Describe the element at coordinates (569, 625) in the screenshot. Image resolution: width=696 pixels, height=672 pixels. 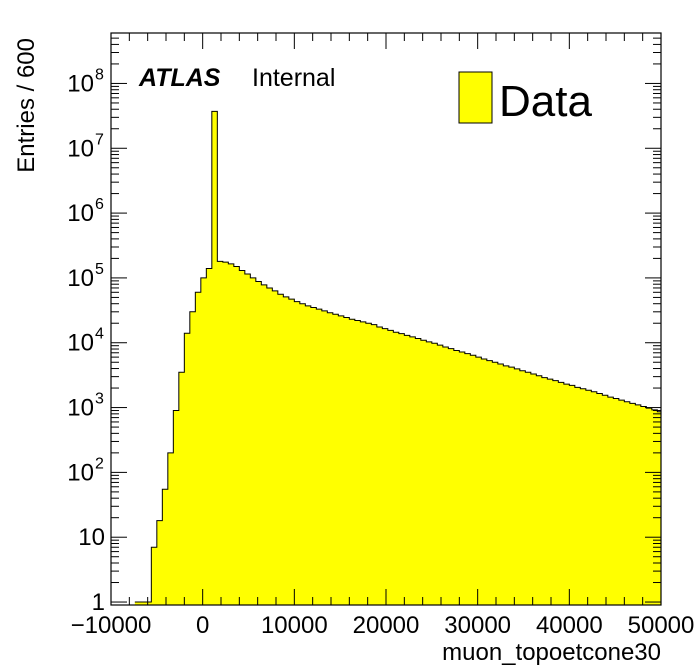
I see `x-tick-label: 40000` at that location.